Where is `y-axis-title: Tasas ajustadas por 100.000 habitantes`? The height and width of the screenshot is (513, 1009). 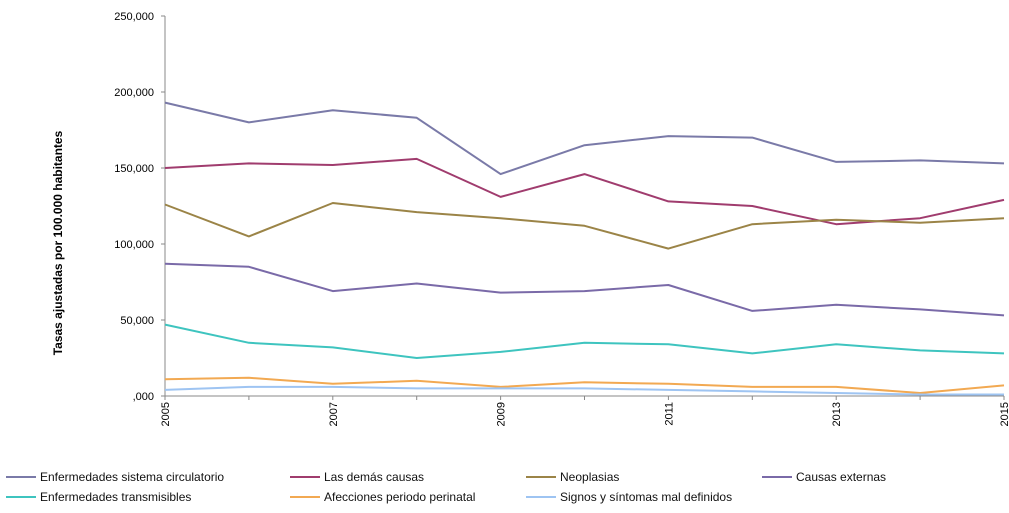 y-axis-title: Tasas ajustadas por 100.000 habitantes is located at coordinates (58, 242).